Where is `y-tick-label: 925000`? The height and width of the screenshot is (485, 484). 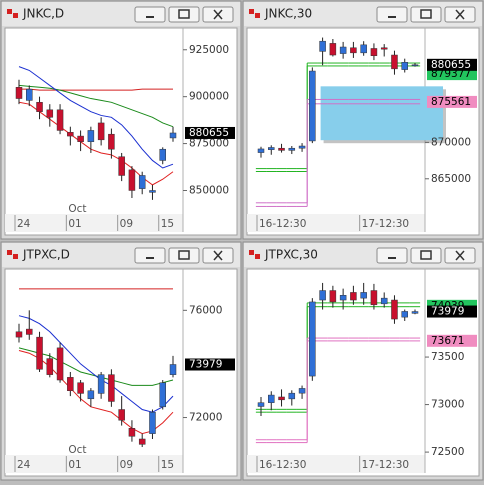 y-tick-label: 925000 is located at coordinates (209, 50).